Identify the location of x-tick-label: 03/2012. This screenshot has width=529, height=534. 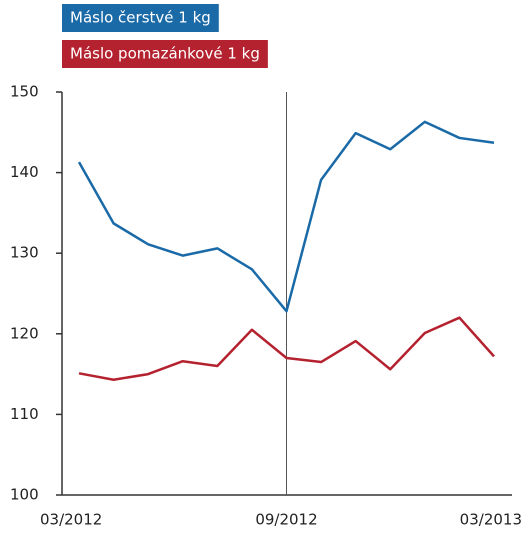
(71, 520).